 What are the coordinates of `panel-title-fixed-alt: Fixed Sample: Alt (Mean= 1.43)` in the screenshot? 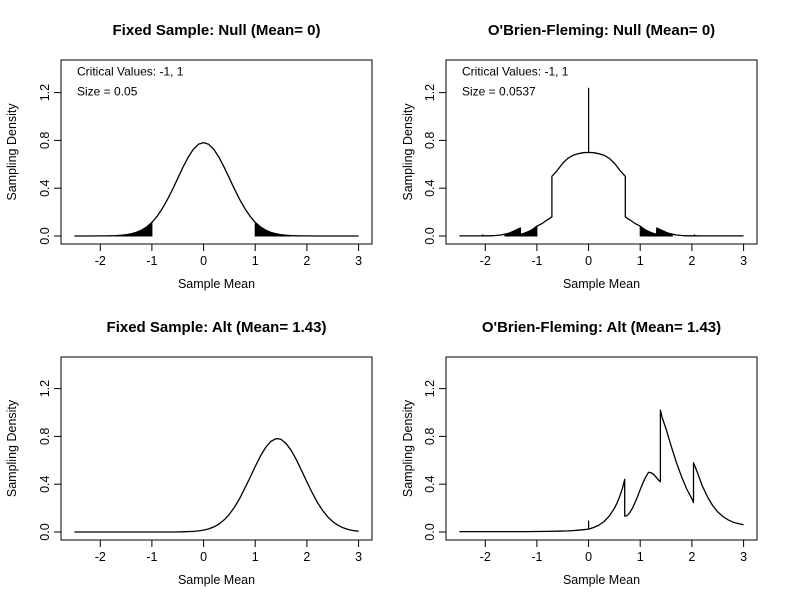 It's located at (216, 327).